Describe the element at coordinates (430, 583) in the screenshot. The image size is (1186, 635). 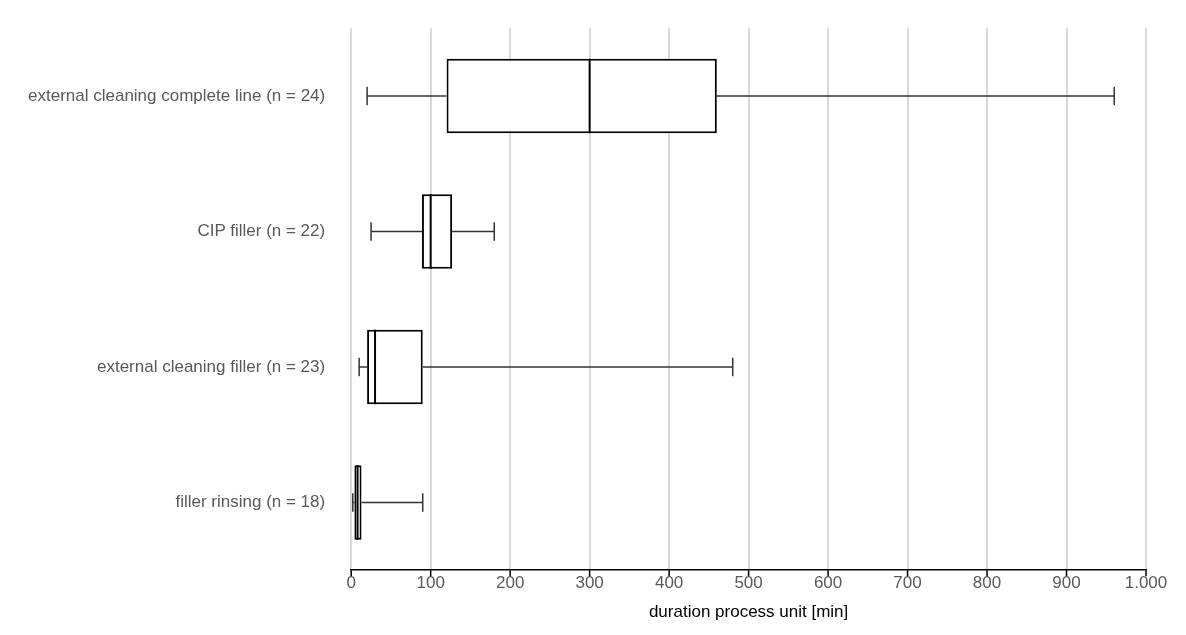
I see `x-tick-label: 100` at that location.